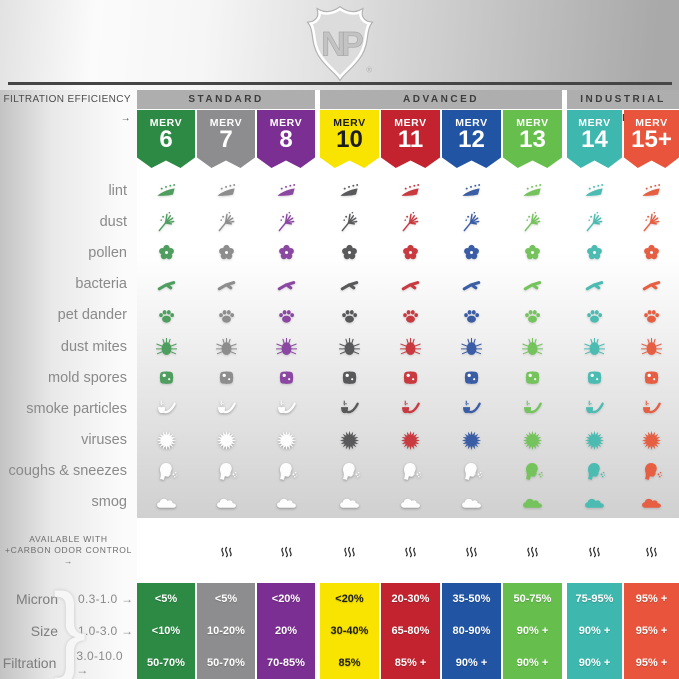 The height and width of the screenshot is (679, 679). Describe the element at coordinates (286, 552) in the screenshot. I see `steam-icon` at that location.